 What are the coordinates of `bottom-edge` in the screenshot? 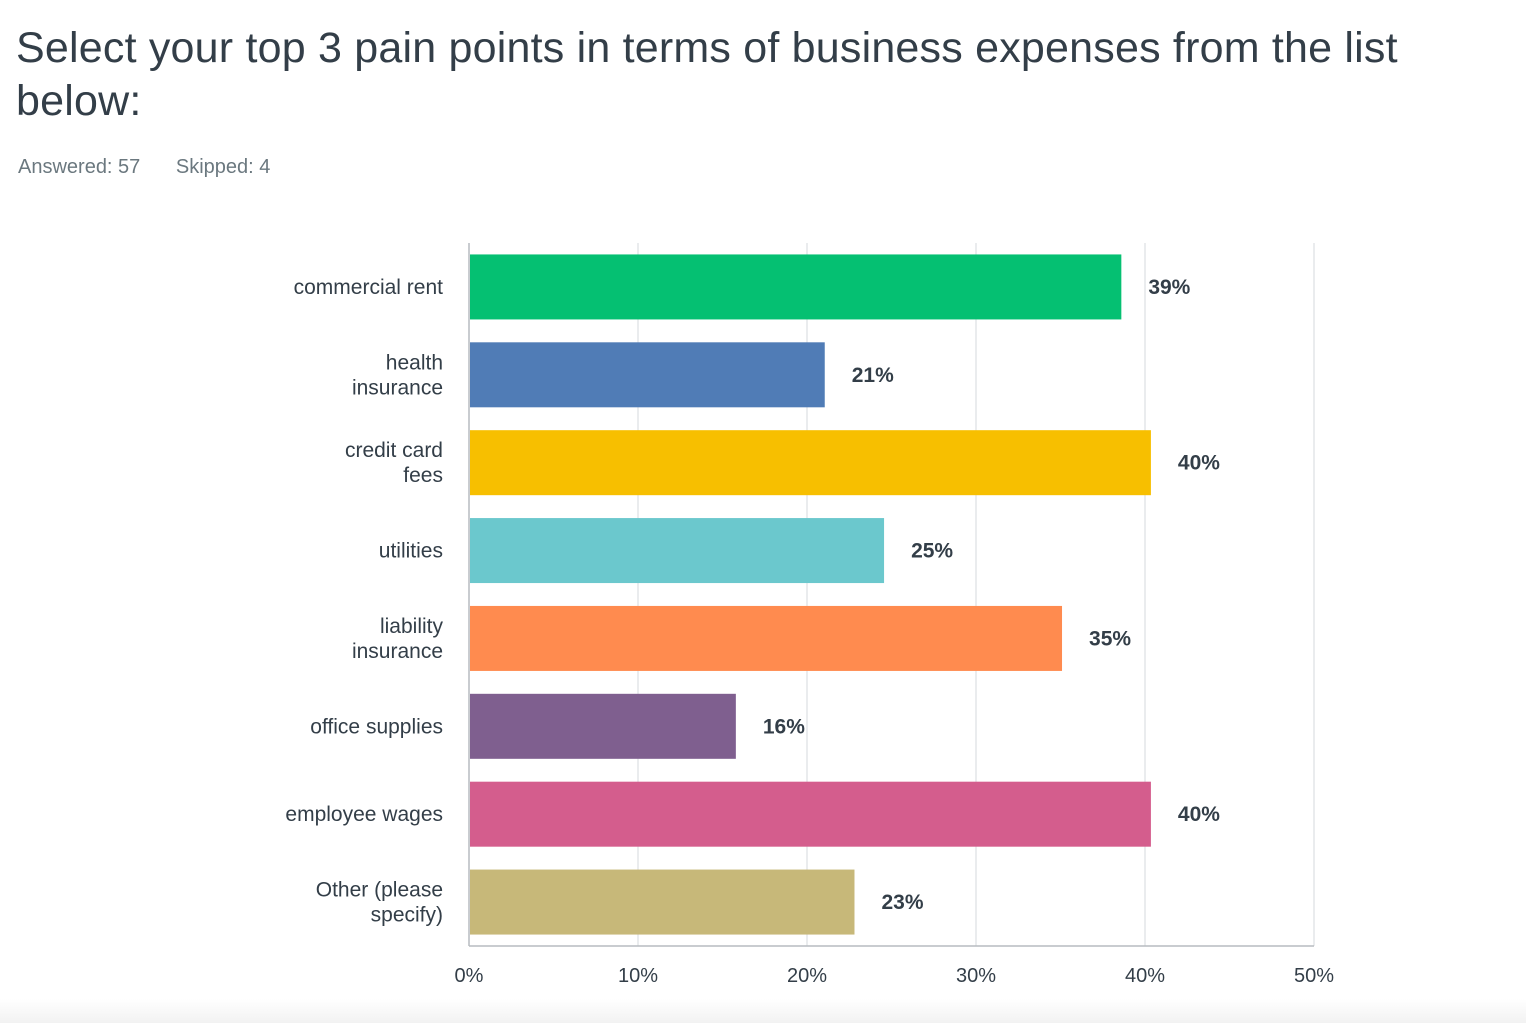 It's located at (763, 1011).